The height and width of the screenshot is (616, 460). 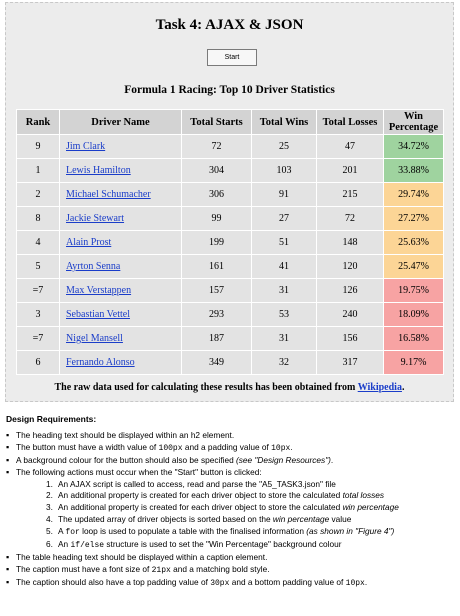 I want to click on cell-total-wins: 91, so click(x=284, y=194).